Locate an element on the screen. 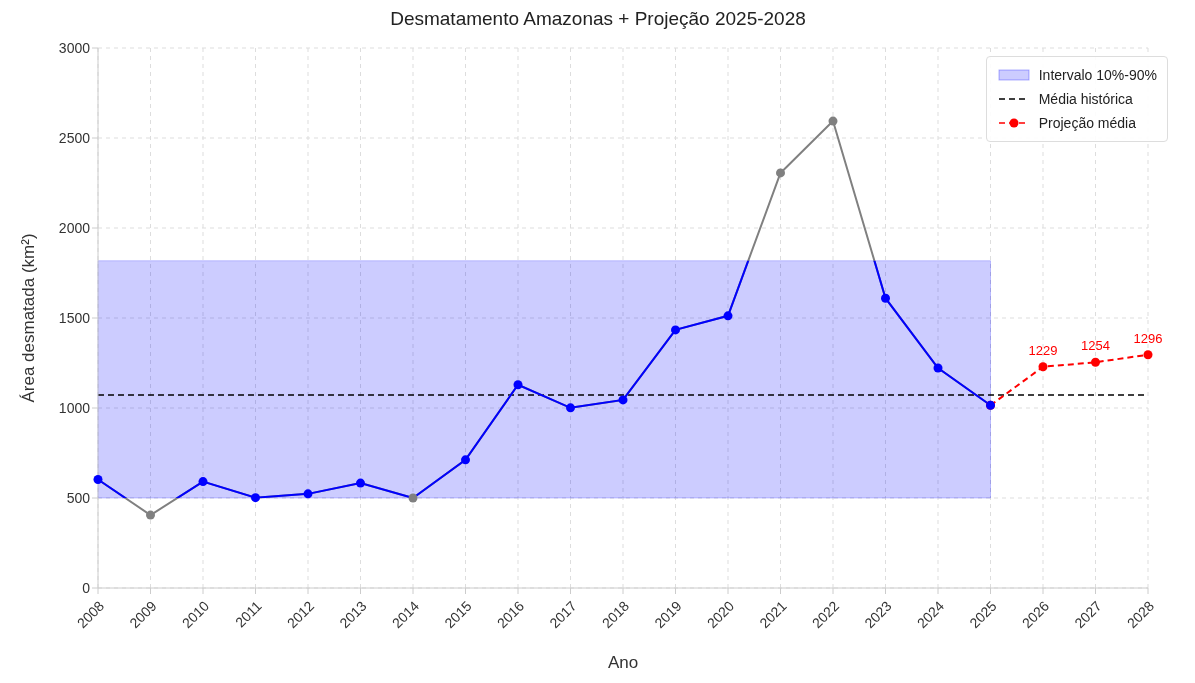 Image resolution: width=1195 pixels, height=683 pixels. data-label: 1254 is located at coordinates (1095, 346).